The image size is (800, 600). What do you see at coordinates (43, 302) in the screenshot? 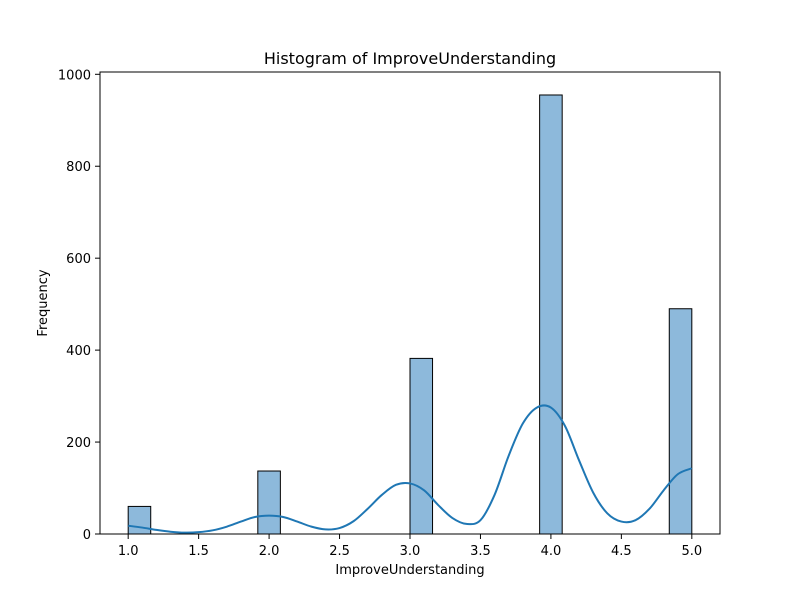
I see `y-axis-label: Frequency` at bounding box center [43, 302].